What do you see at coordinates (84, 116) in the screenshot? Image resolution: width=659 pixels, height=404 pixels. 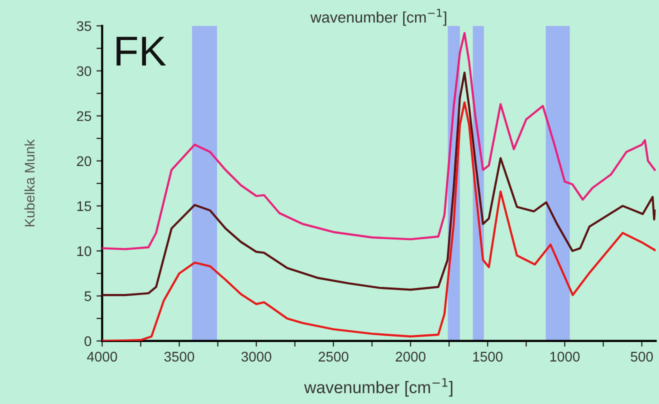 I see `y-tick-label: 25` at bounding box center [84, 116].